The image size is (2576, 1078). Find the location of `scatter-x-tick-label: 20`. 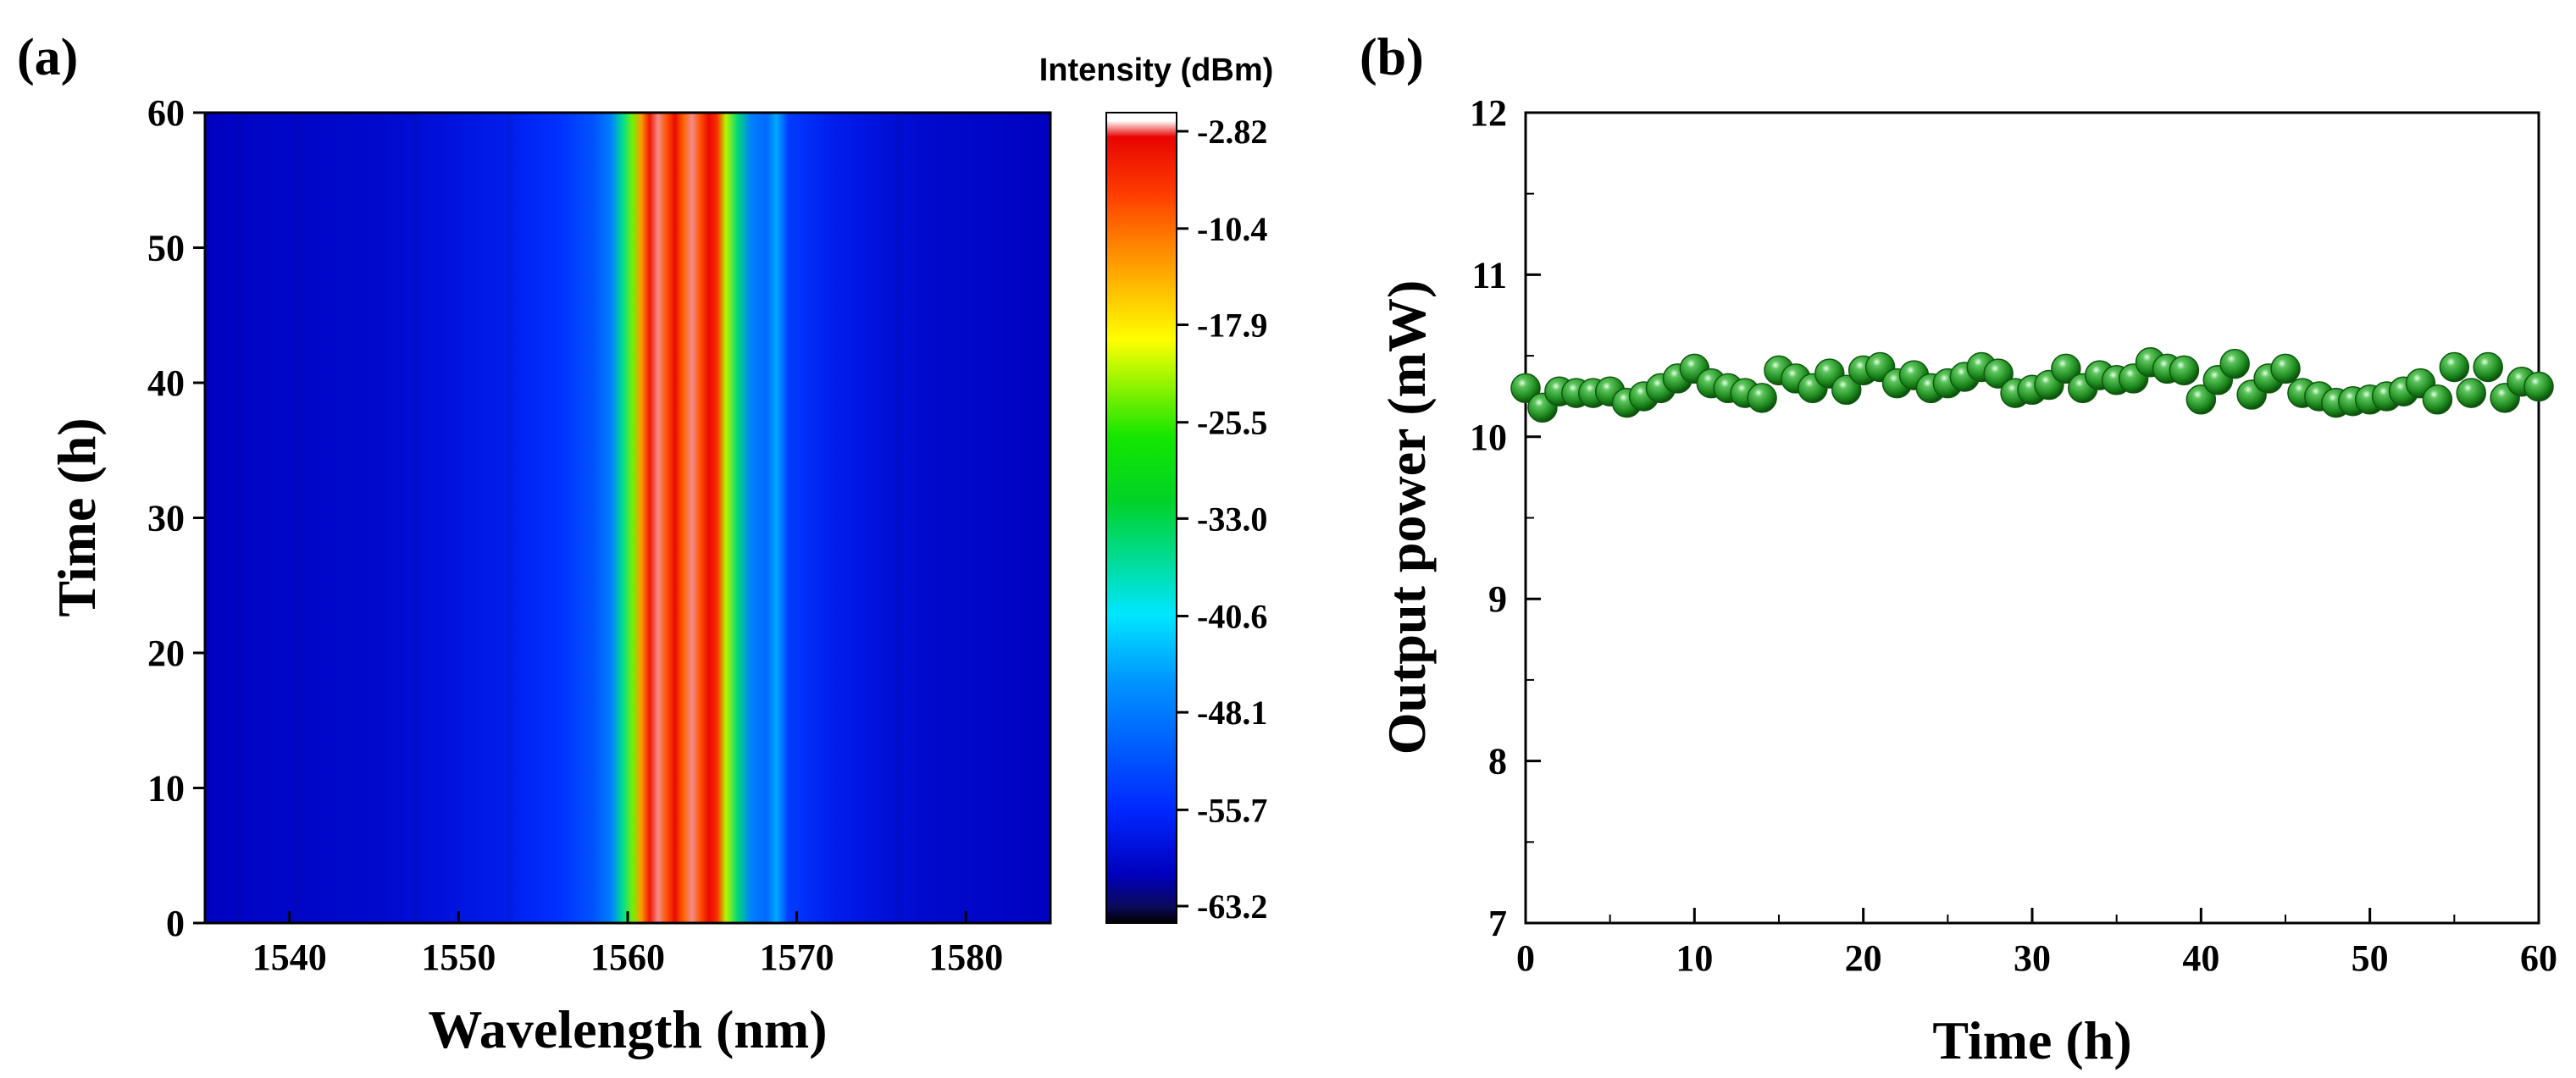

scatter-x-tick-label: 20 is located at coordinates (1863, 958).